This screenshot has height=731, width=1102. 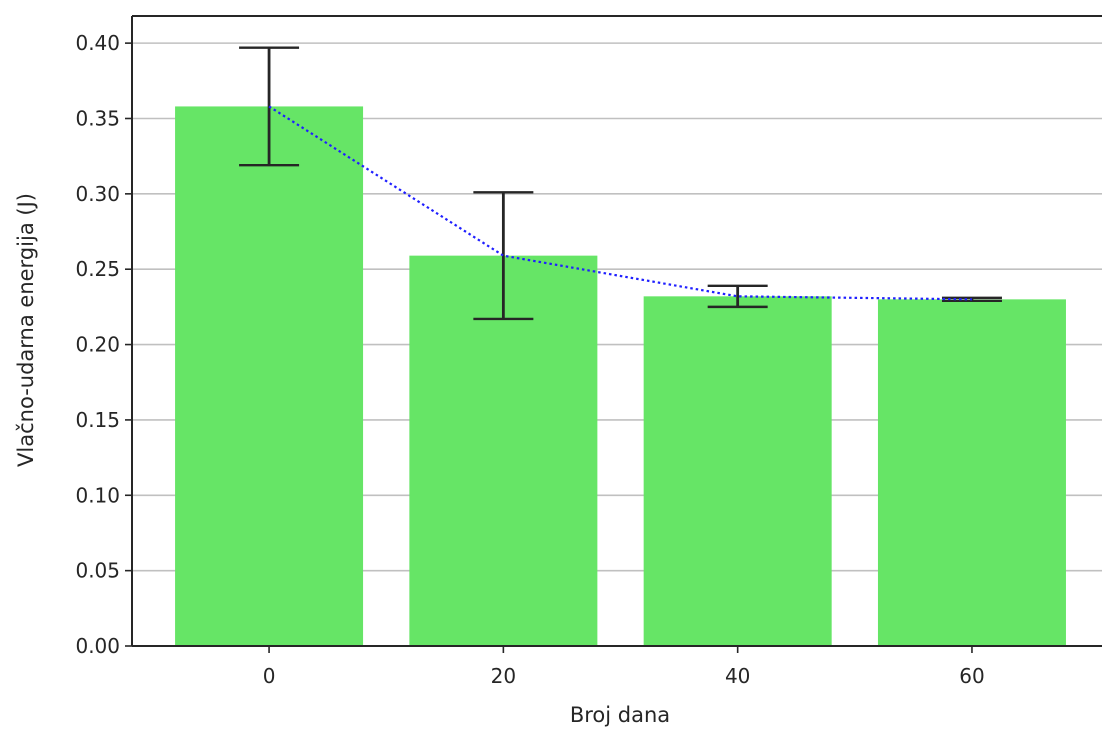 I want to click on x-axis-title: Broj dana, so click(x=620, y=715).